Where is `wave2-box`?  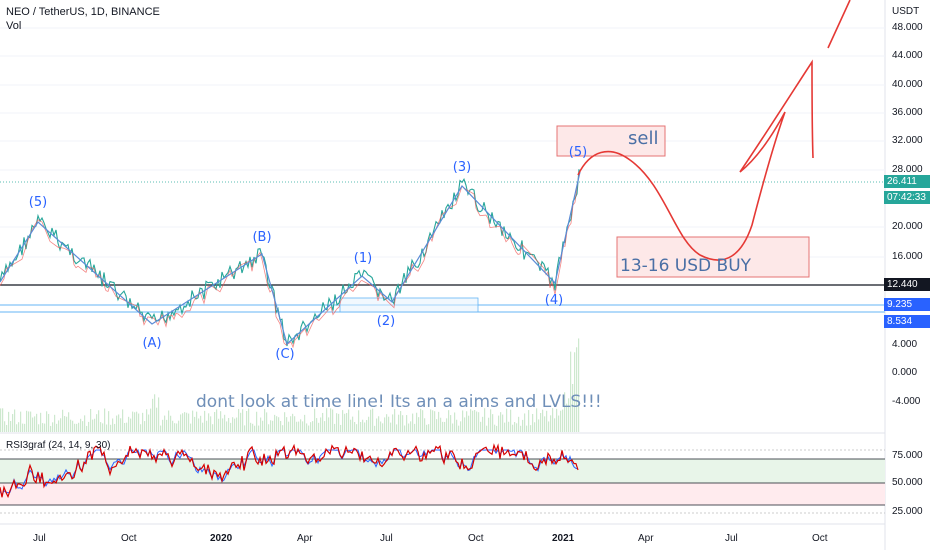
wave2-box is located at coordinates (409, 305).